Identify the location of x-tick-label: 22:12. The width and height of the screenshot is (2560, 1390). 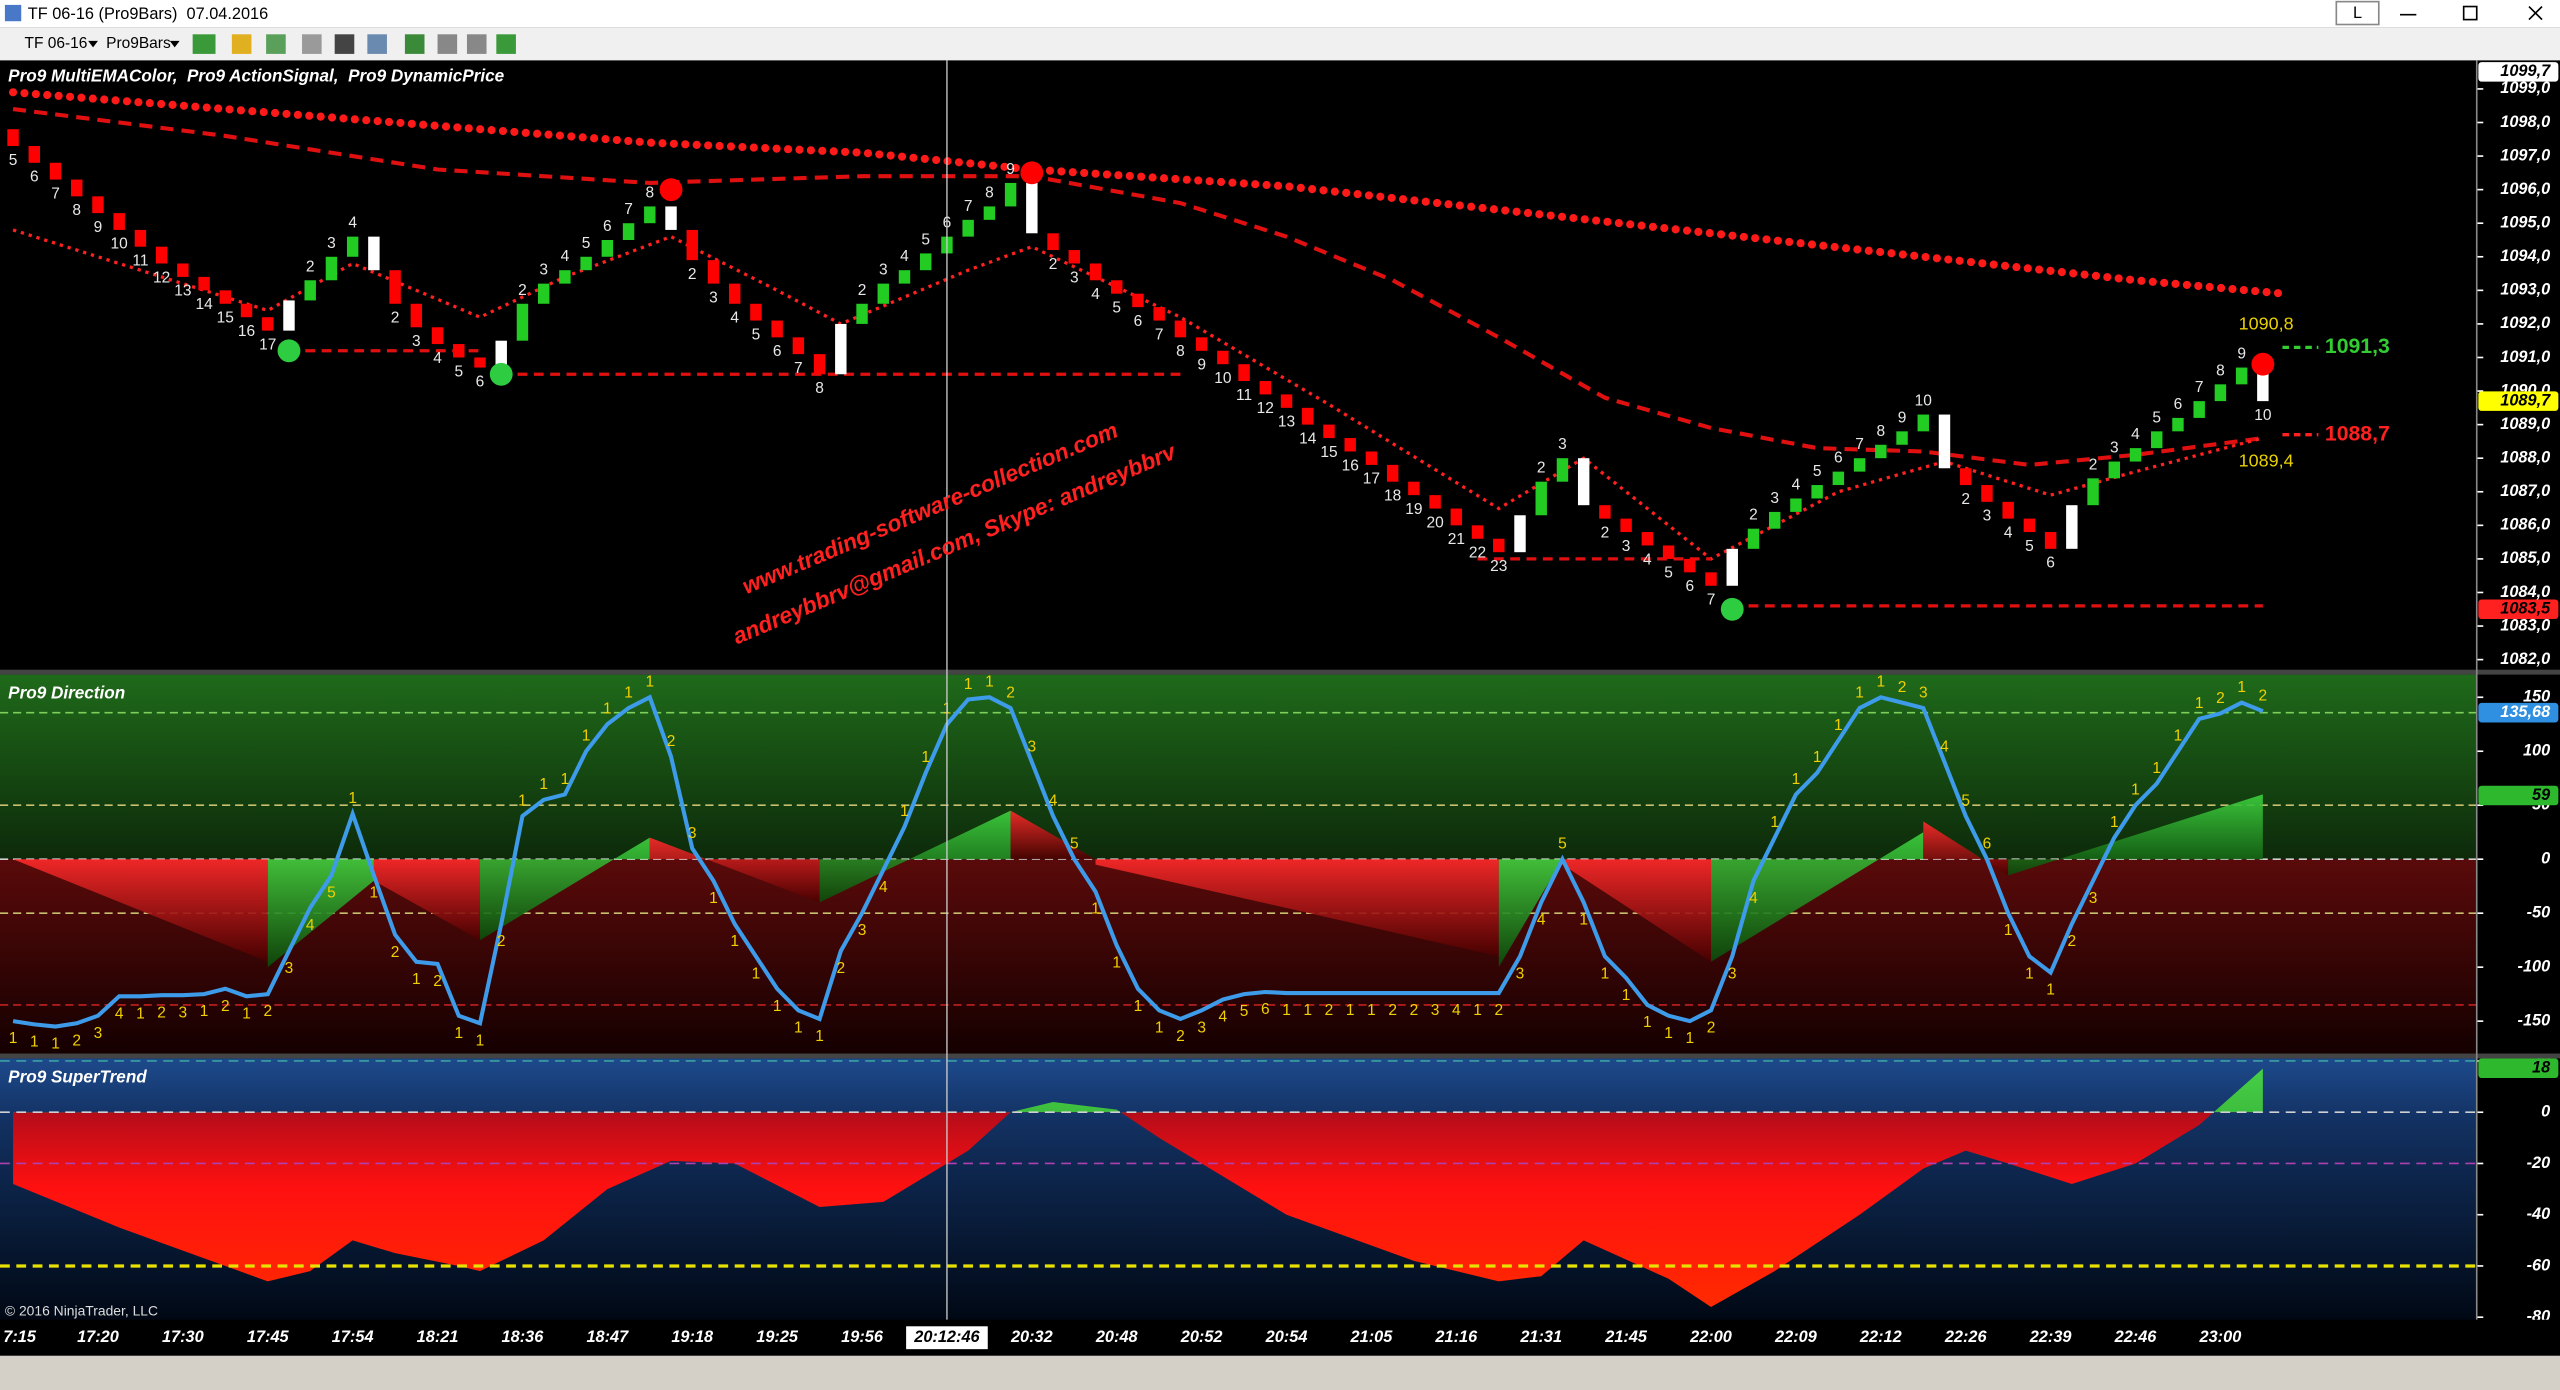
(1880, 1337).